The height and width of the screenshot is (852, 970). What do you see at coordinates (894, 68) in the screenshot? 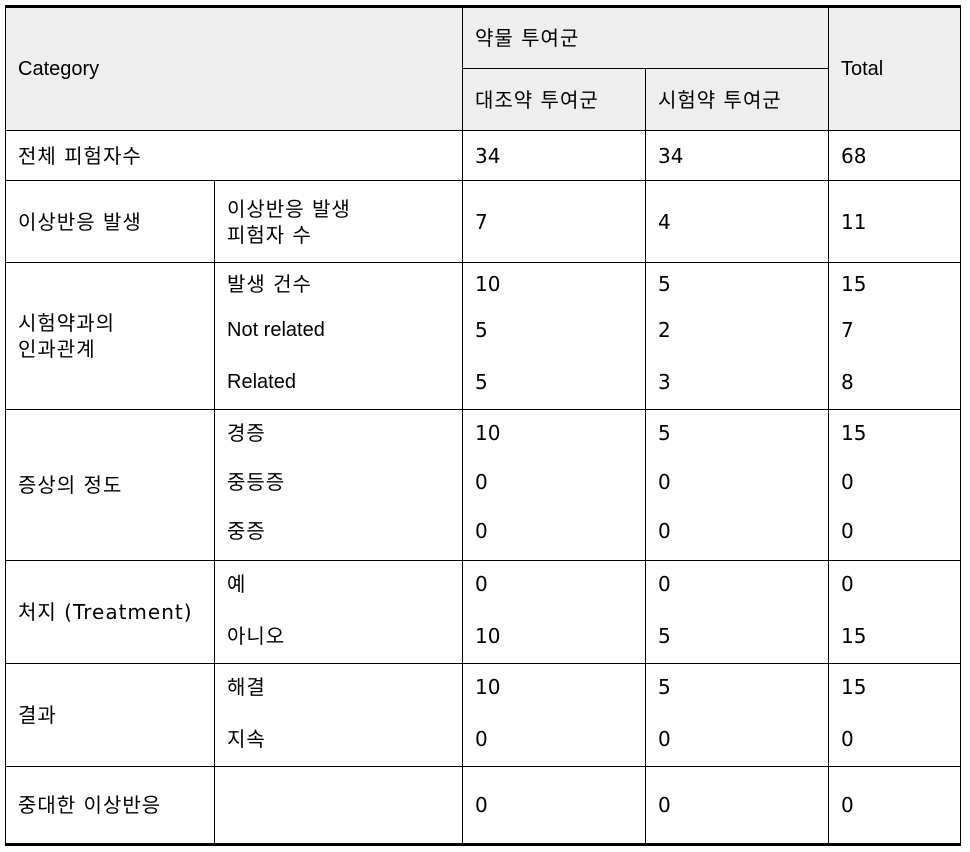
I see `header-total: Total` at bounding box center [894, 68].